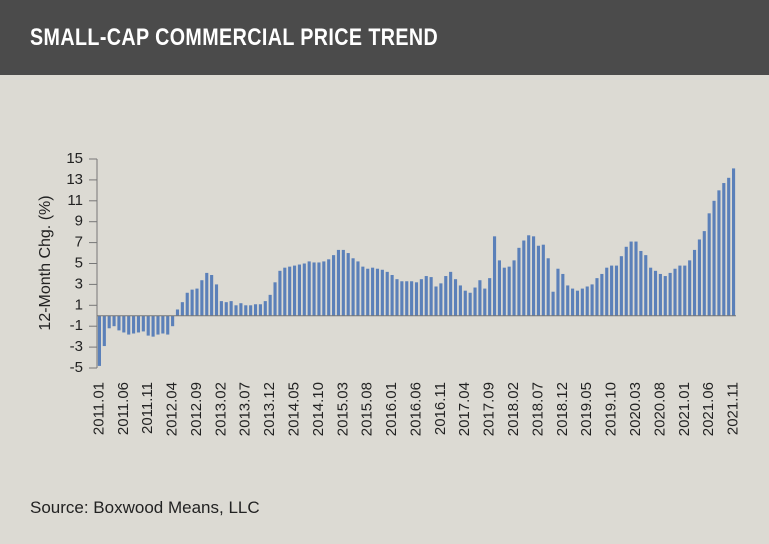 Image resolution: width=769 pixels, height=544 pixels. What do you see at coordinates (318, 409) in the screenshot?
I see `x-tick-label: 2014.10` at bounding box center [318, 409].